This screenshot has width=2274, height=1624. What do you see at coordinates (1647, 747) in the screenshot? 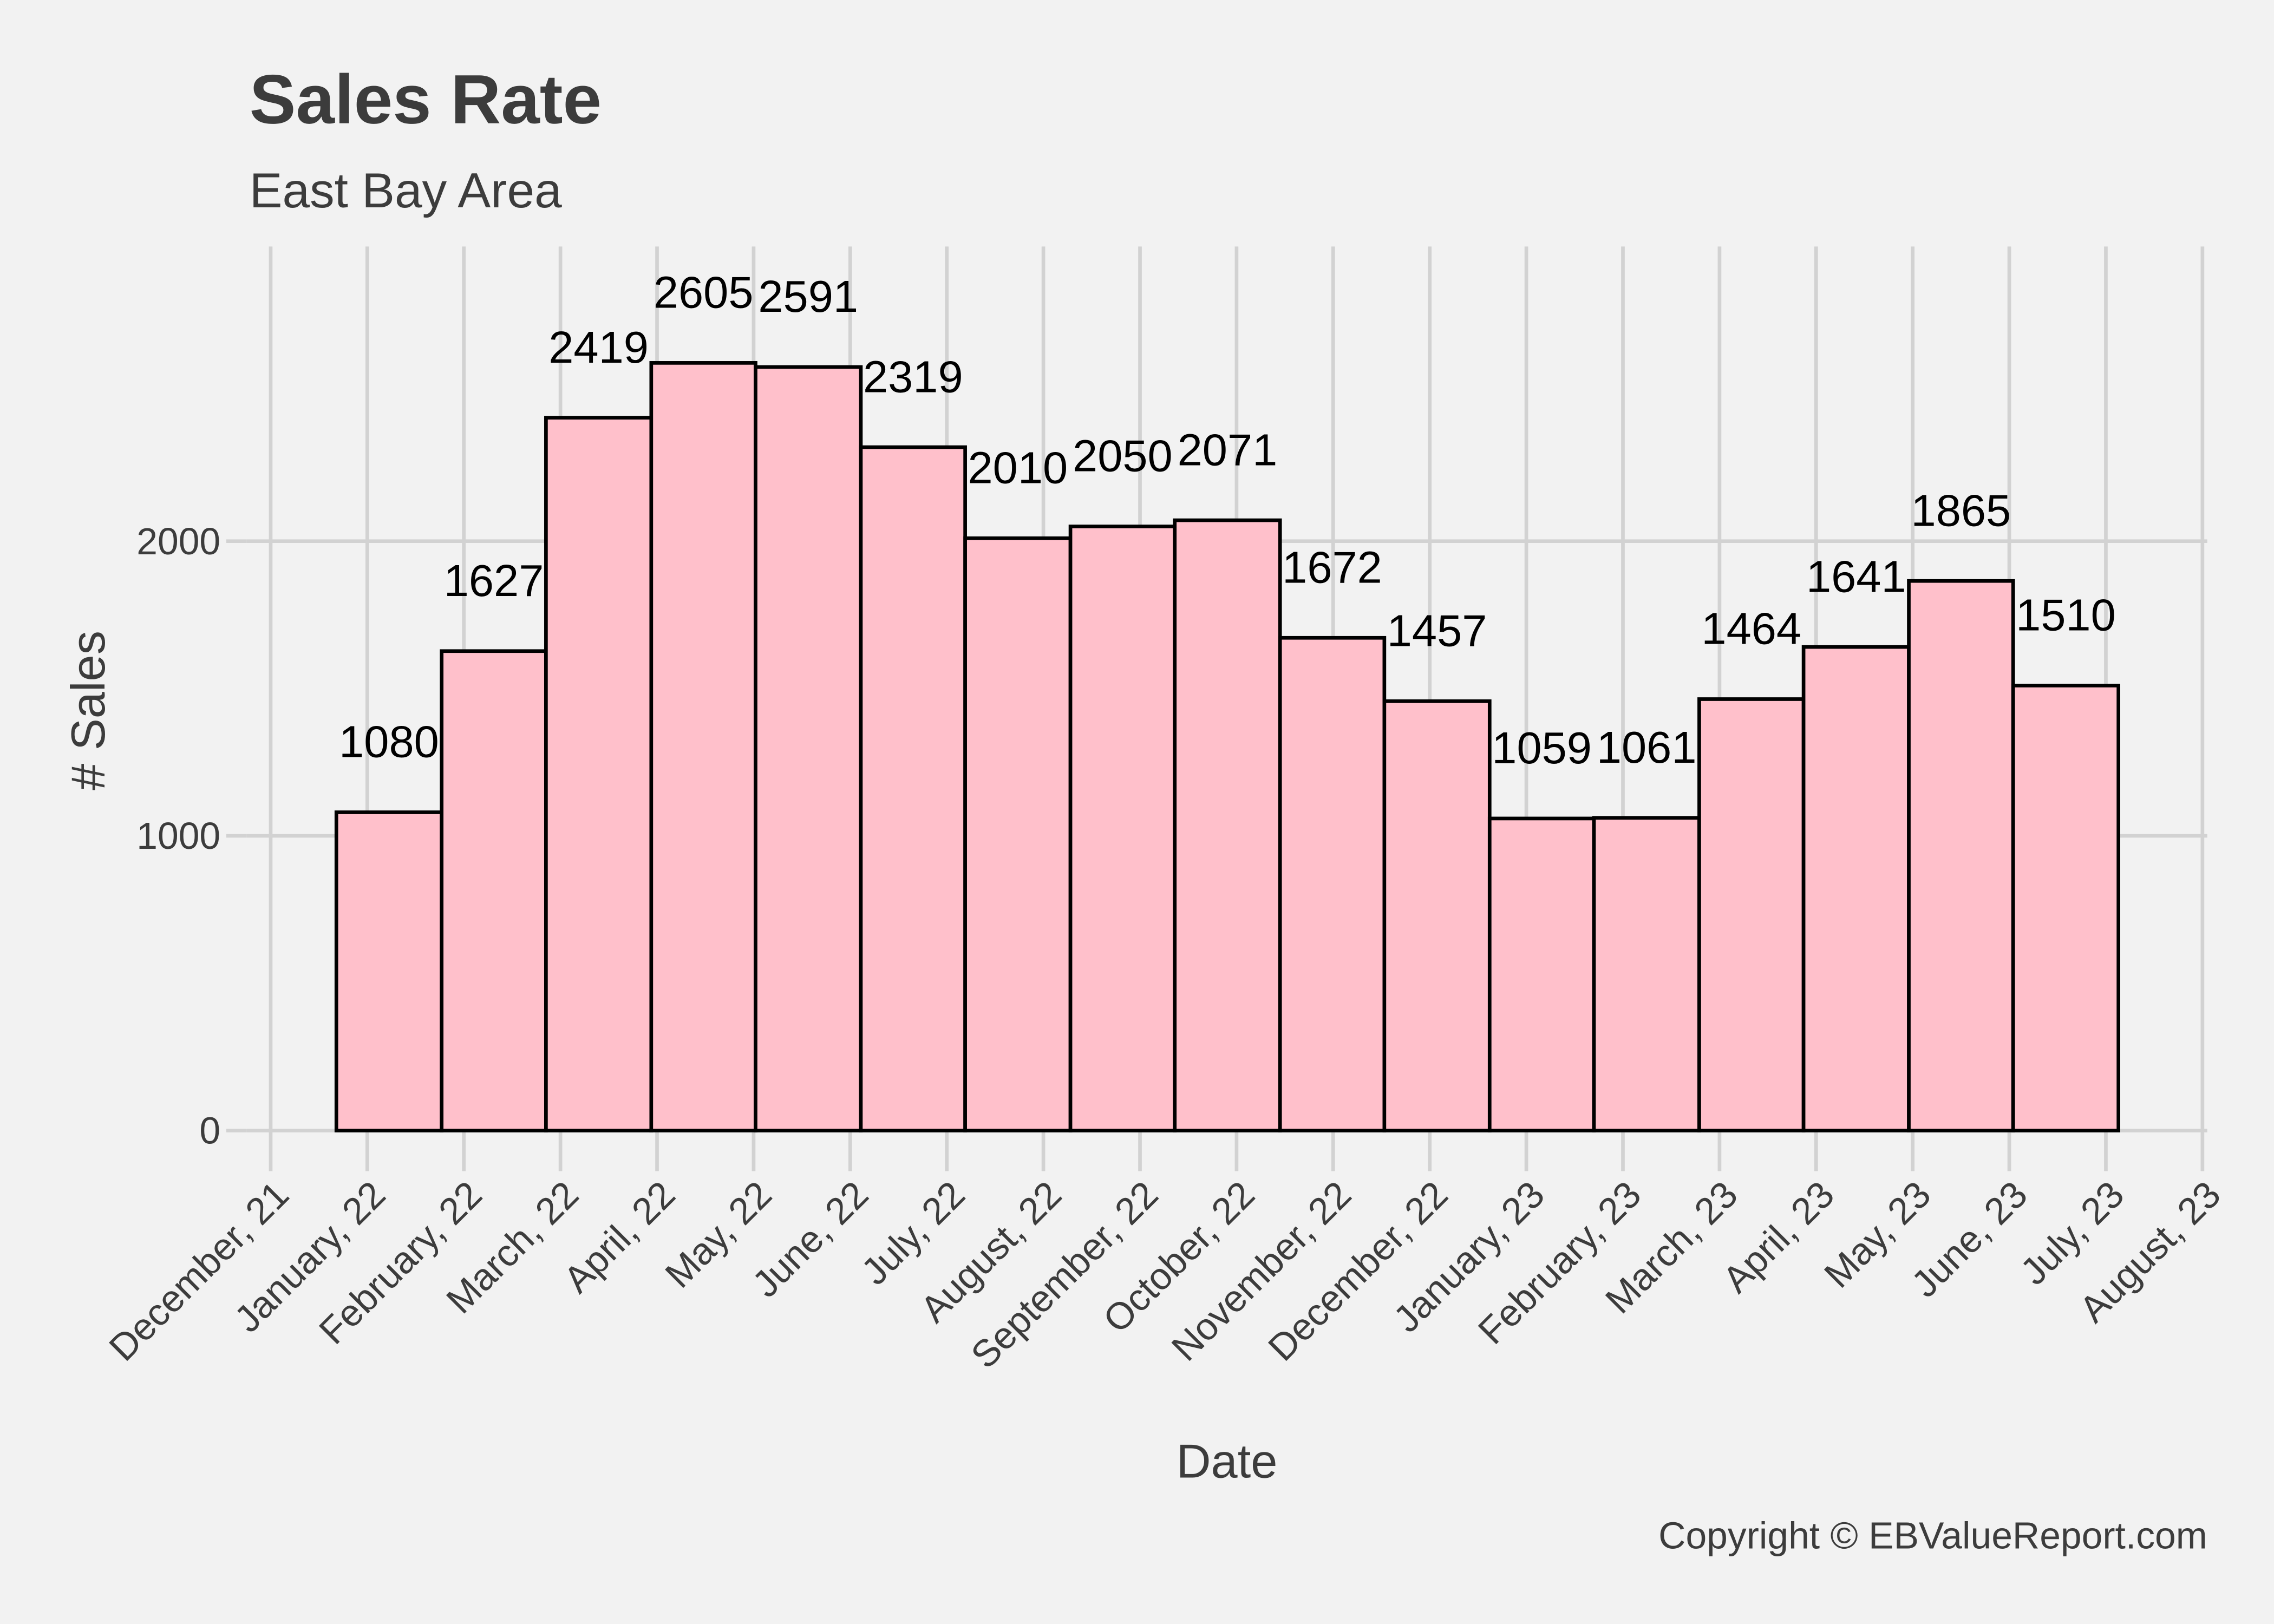
I see `value-label: 1061` at bounding box center [1647, 747].